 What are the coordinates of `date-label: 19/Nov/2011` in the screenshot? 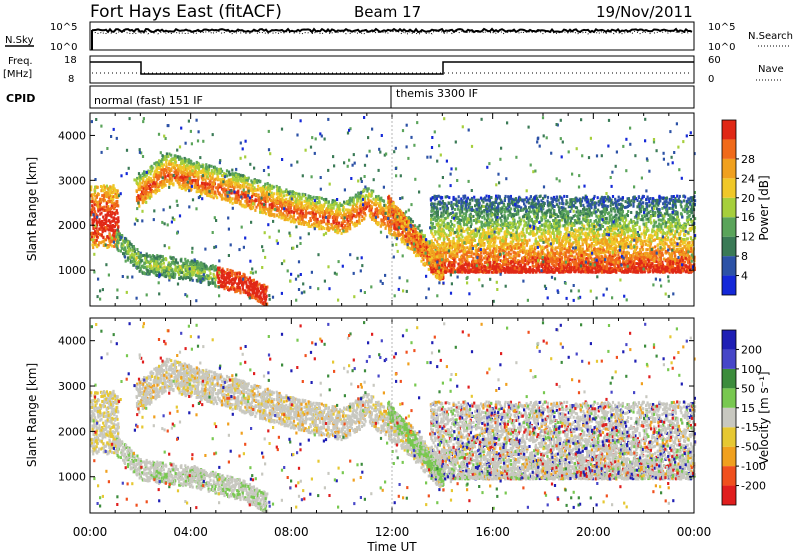 It's located at (644, 12).